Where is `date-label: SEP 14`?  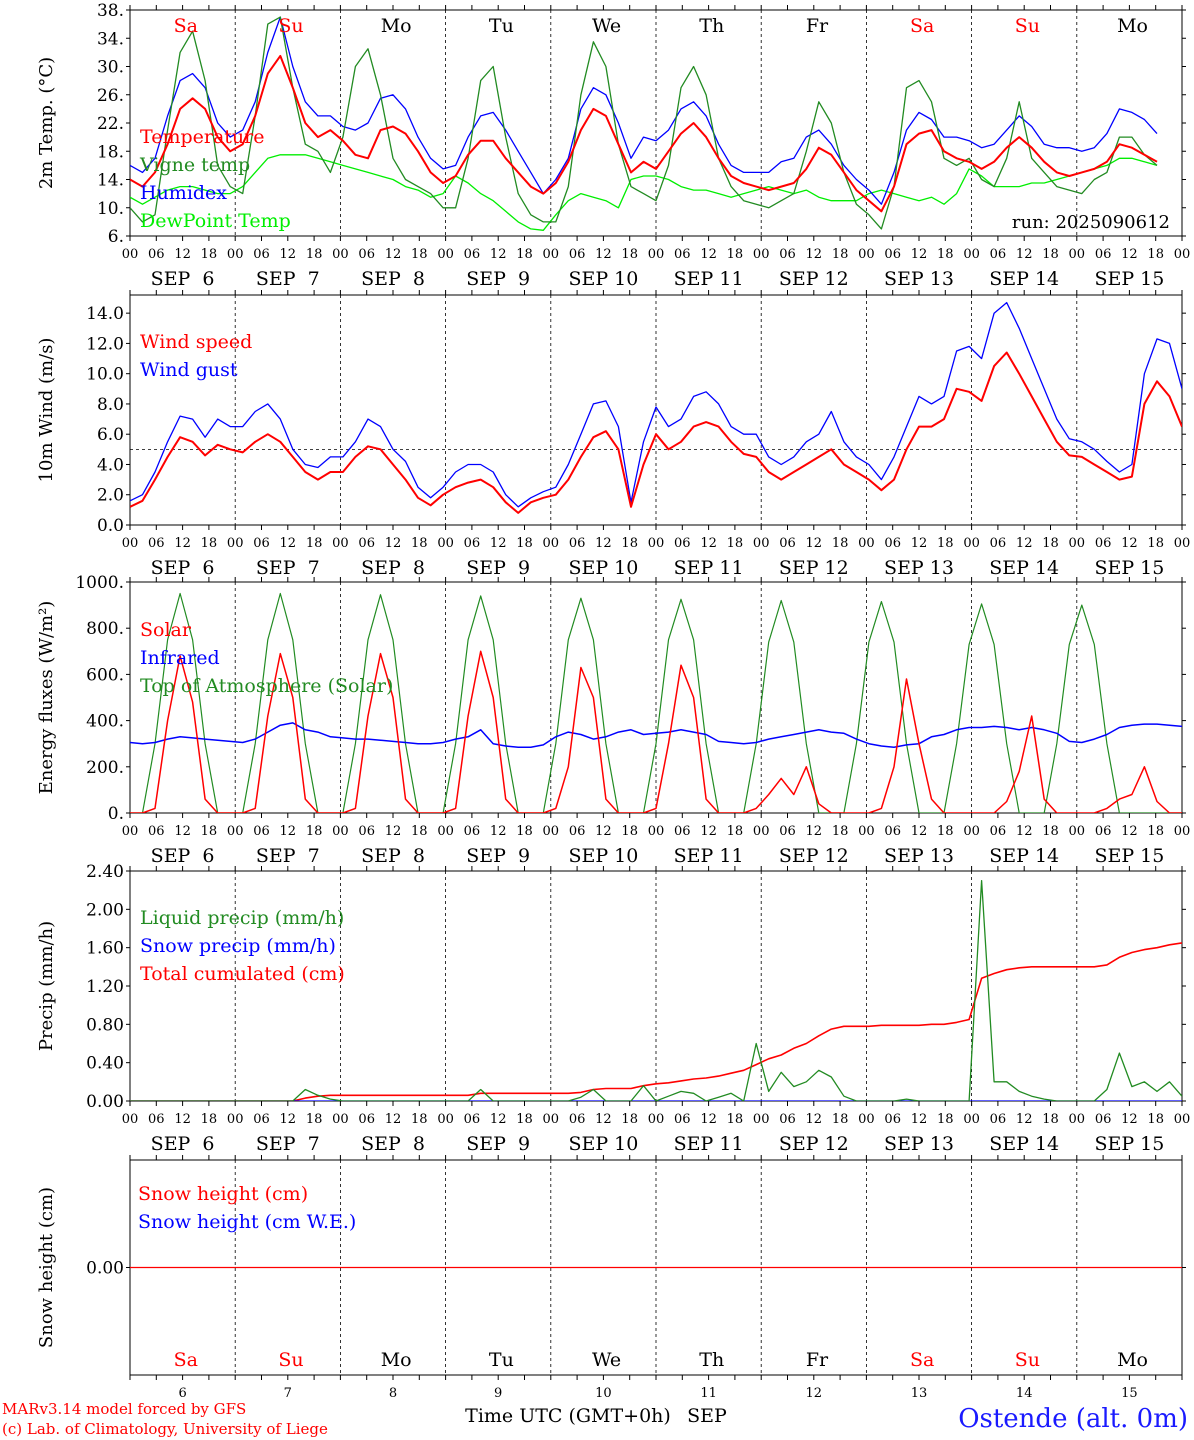
date-label: SEP 14 is located at coordinates (1024, 1144).